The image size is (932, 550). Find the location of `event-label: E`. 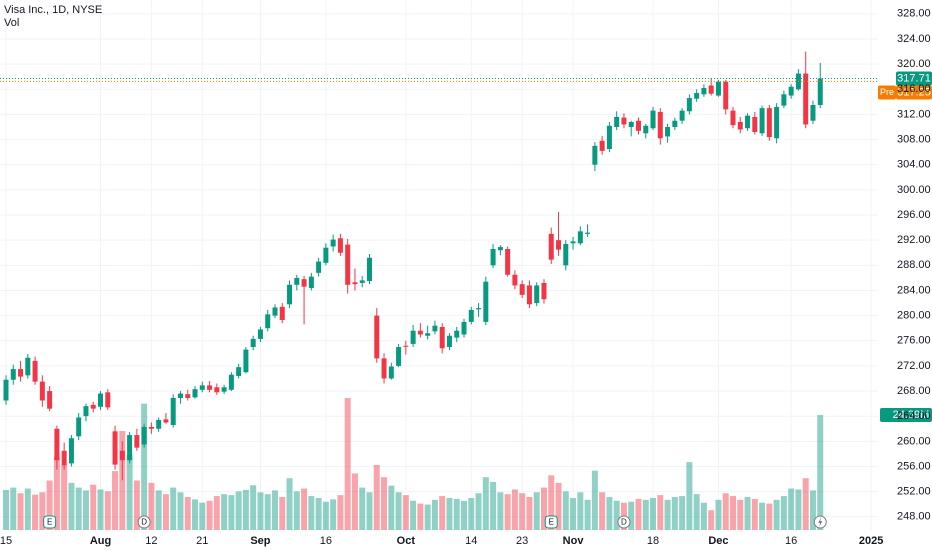

event-label: E is located at coordinates (551, 522).